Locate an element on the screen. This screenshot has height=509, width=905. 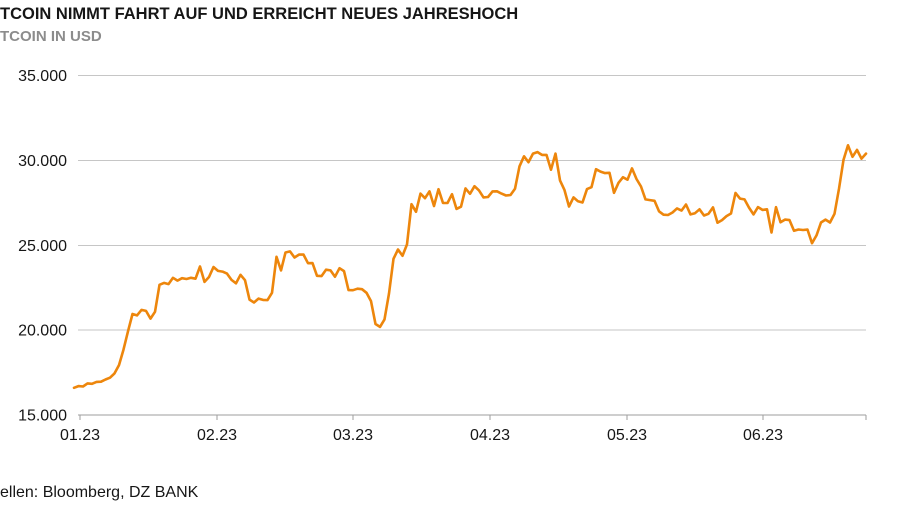
x-axis-label: 02.23 is located at coordinates (217, 435).